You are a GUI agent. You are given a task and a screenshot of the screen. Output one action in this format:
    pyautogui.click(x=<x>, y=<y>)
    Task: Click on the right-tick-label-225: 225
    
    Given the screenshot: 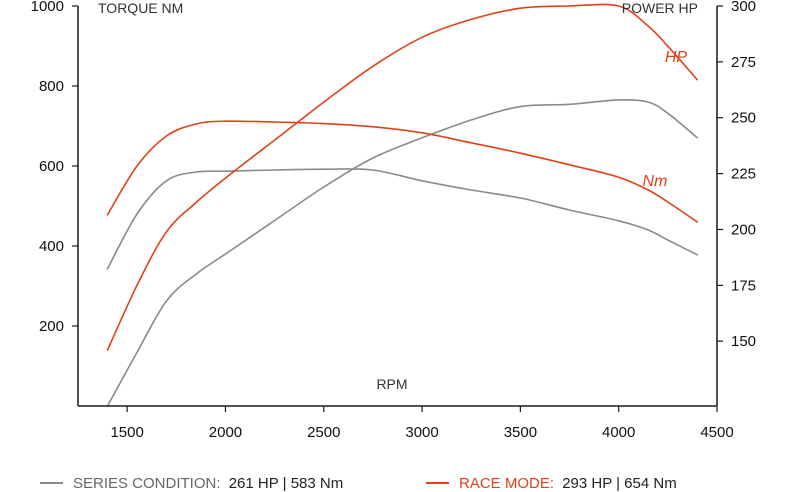 What is the action you would take?
    pyautogui.click(x=743, y=174)
    